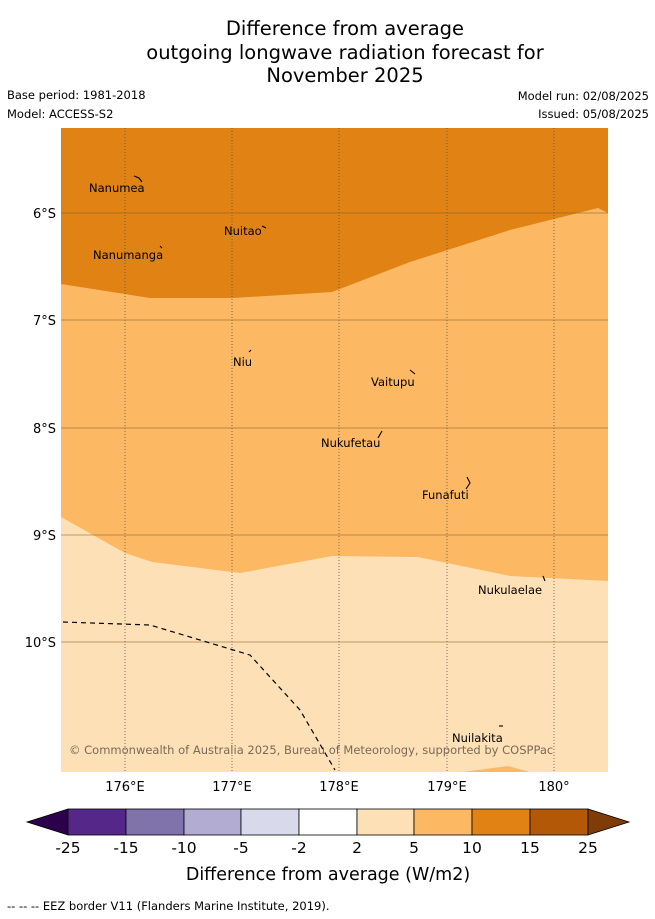 This screenshot has width=655, height=919. What do you see at coordinates (242, 362) in the screenshot?
I see `label-niu: Niu` at bounding box center [242, 362].